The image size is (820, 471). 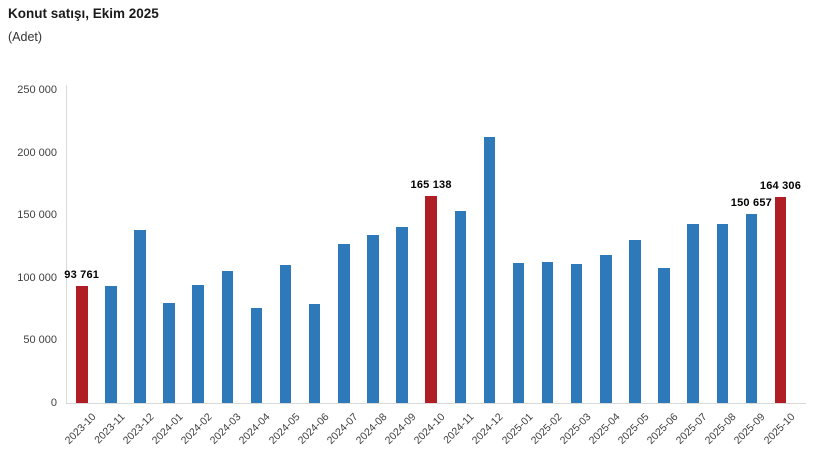 I want to click on x-tick-label: 2024-03, so click(x=226, y=429).